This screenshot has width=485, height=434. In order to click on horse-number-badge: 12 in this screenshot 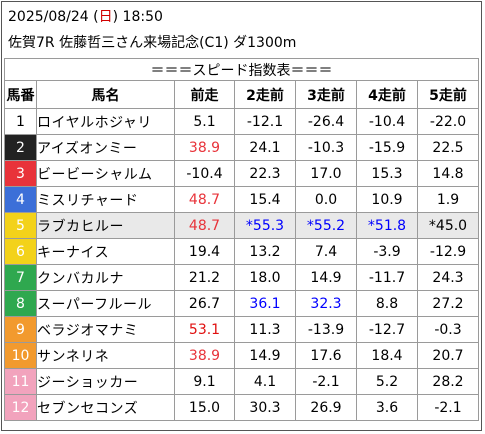, I will do `click(20, 407)`.